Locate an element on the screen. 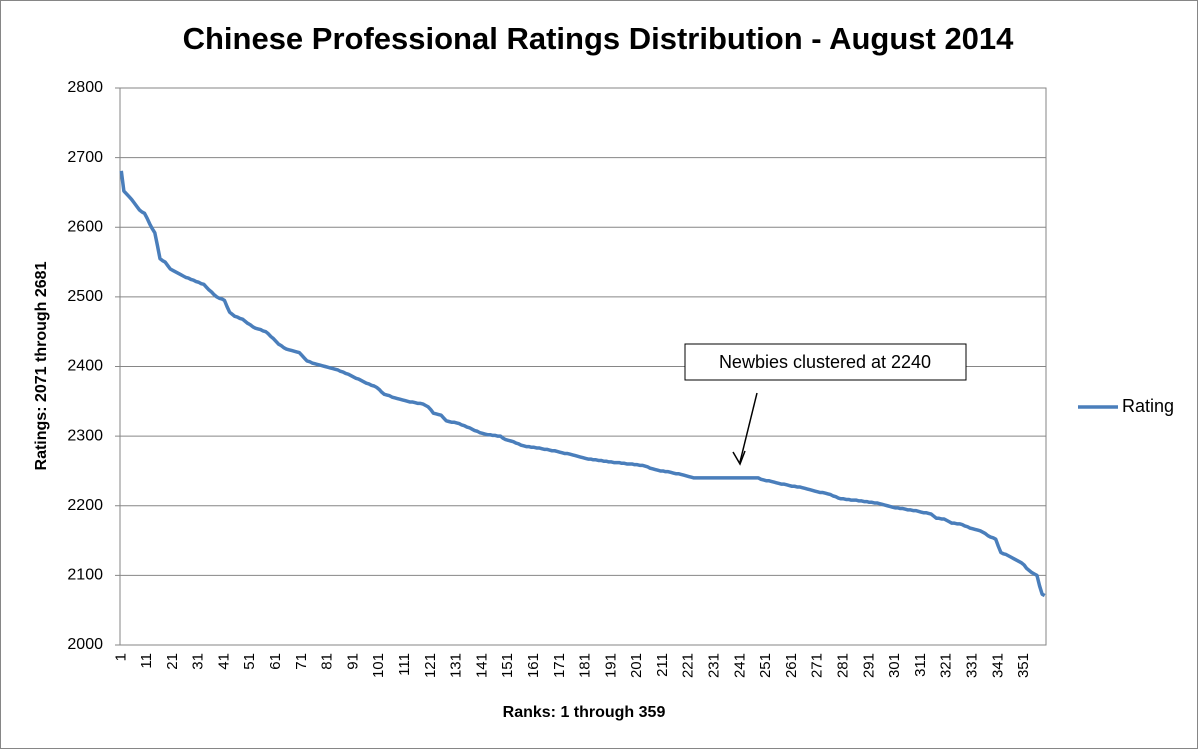 This screenshot has height=749, width=1198. x-tick-label: 101 is located at coordinates (378, 665).